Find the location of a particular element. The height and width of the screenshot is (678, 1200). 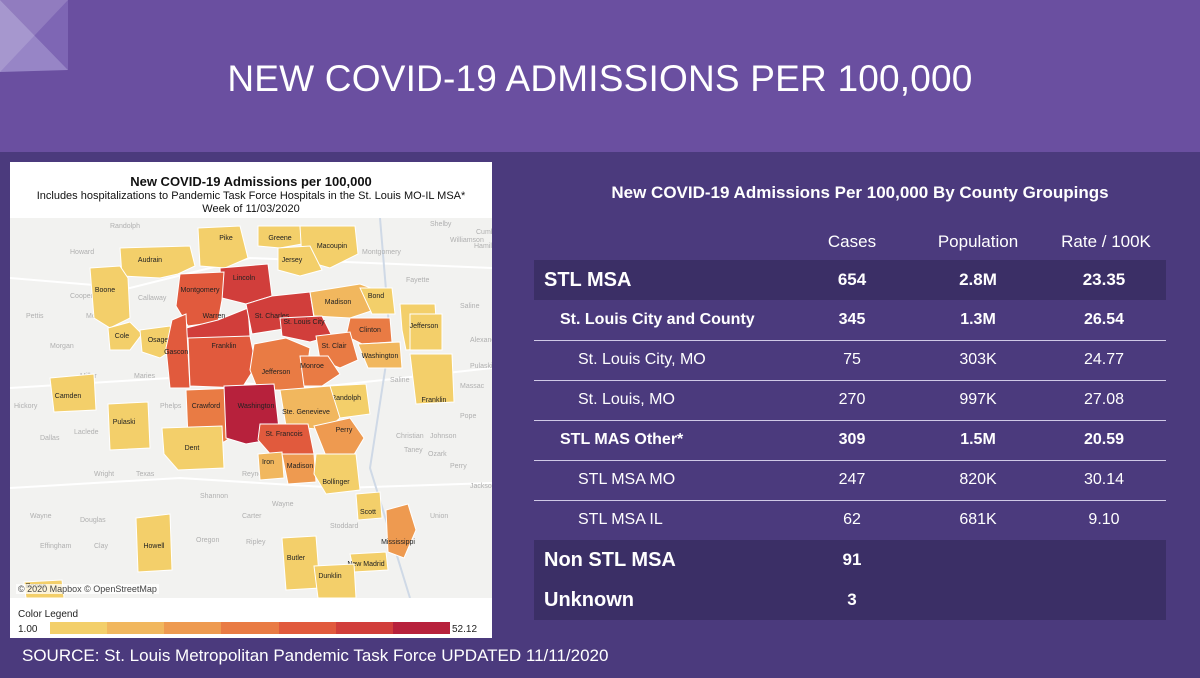

place-label: Cumb is located at coordinates (484, 232).